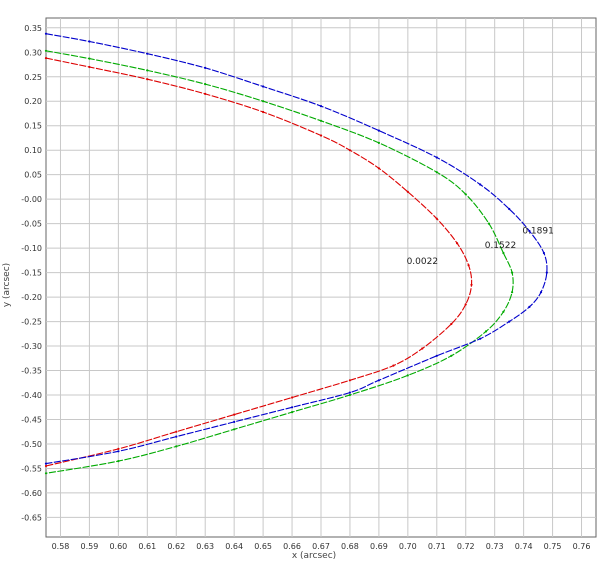 This screenshot has height=561, width=600. I want to click on y-axis-title: y (arcsec), so click(7, 285).